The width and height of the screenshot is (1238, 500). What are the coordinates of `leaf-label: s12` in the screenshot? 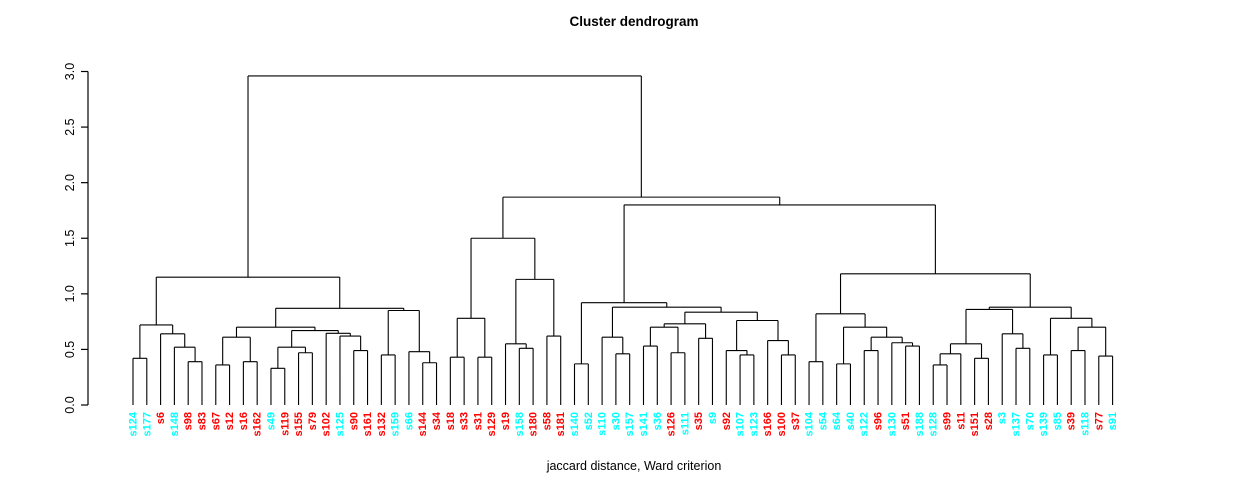 It's located at (230, 421).